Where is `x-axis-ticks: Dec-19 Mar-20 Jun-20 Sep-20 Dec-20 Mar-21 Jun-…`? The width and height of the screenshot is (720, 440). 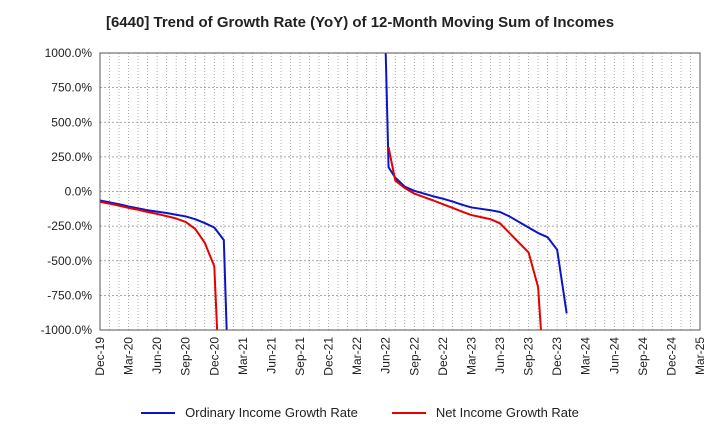
x-axis-ticks: Dec-19 Mar-20 Jun-20 Sep-20 Dec-20 Mar-21 Jun-… is located at coordinates (400, 356).